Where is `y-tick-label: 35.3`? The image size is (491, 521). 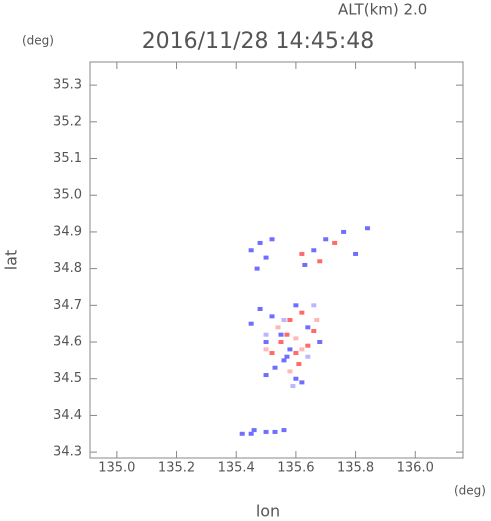 y-tick-label: 35.3 is located at coordinates (67, 85).